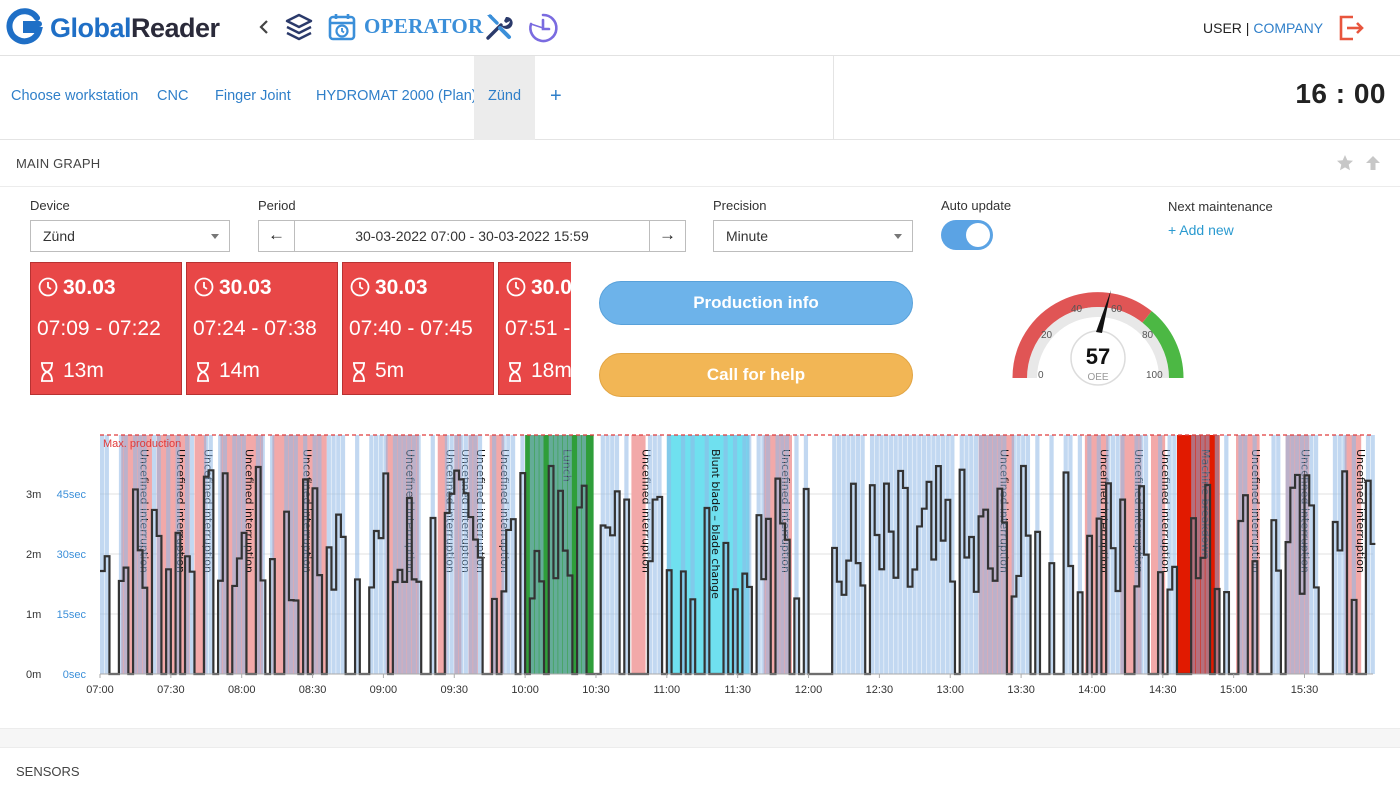 This screenshot has height=788, width=1400. What do you see at coordinates (472, 236) in the screenshot?
I see `period-input: 30-03-2022 07:00 - 30-03-2022 15:59` at bounding box center [472, 236].